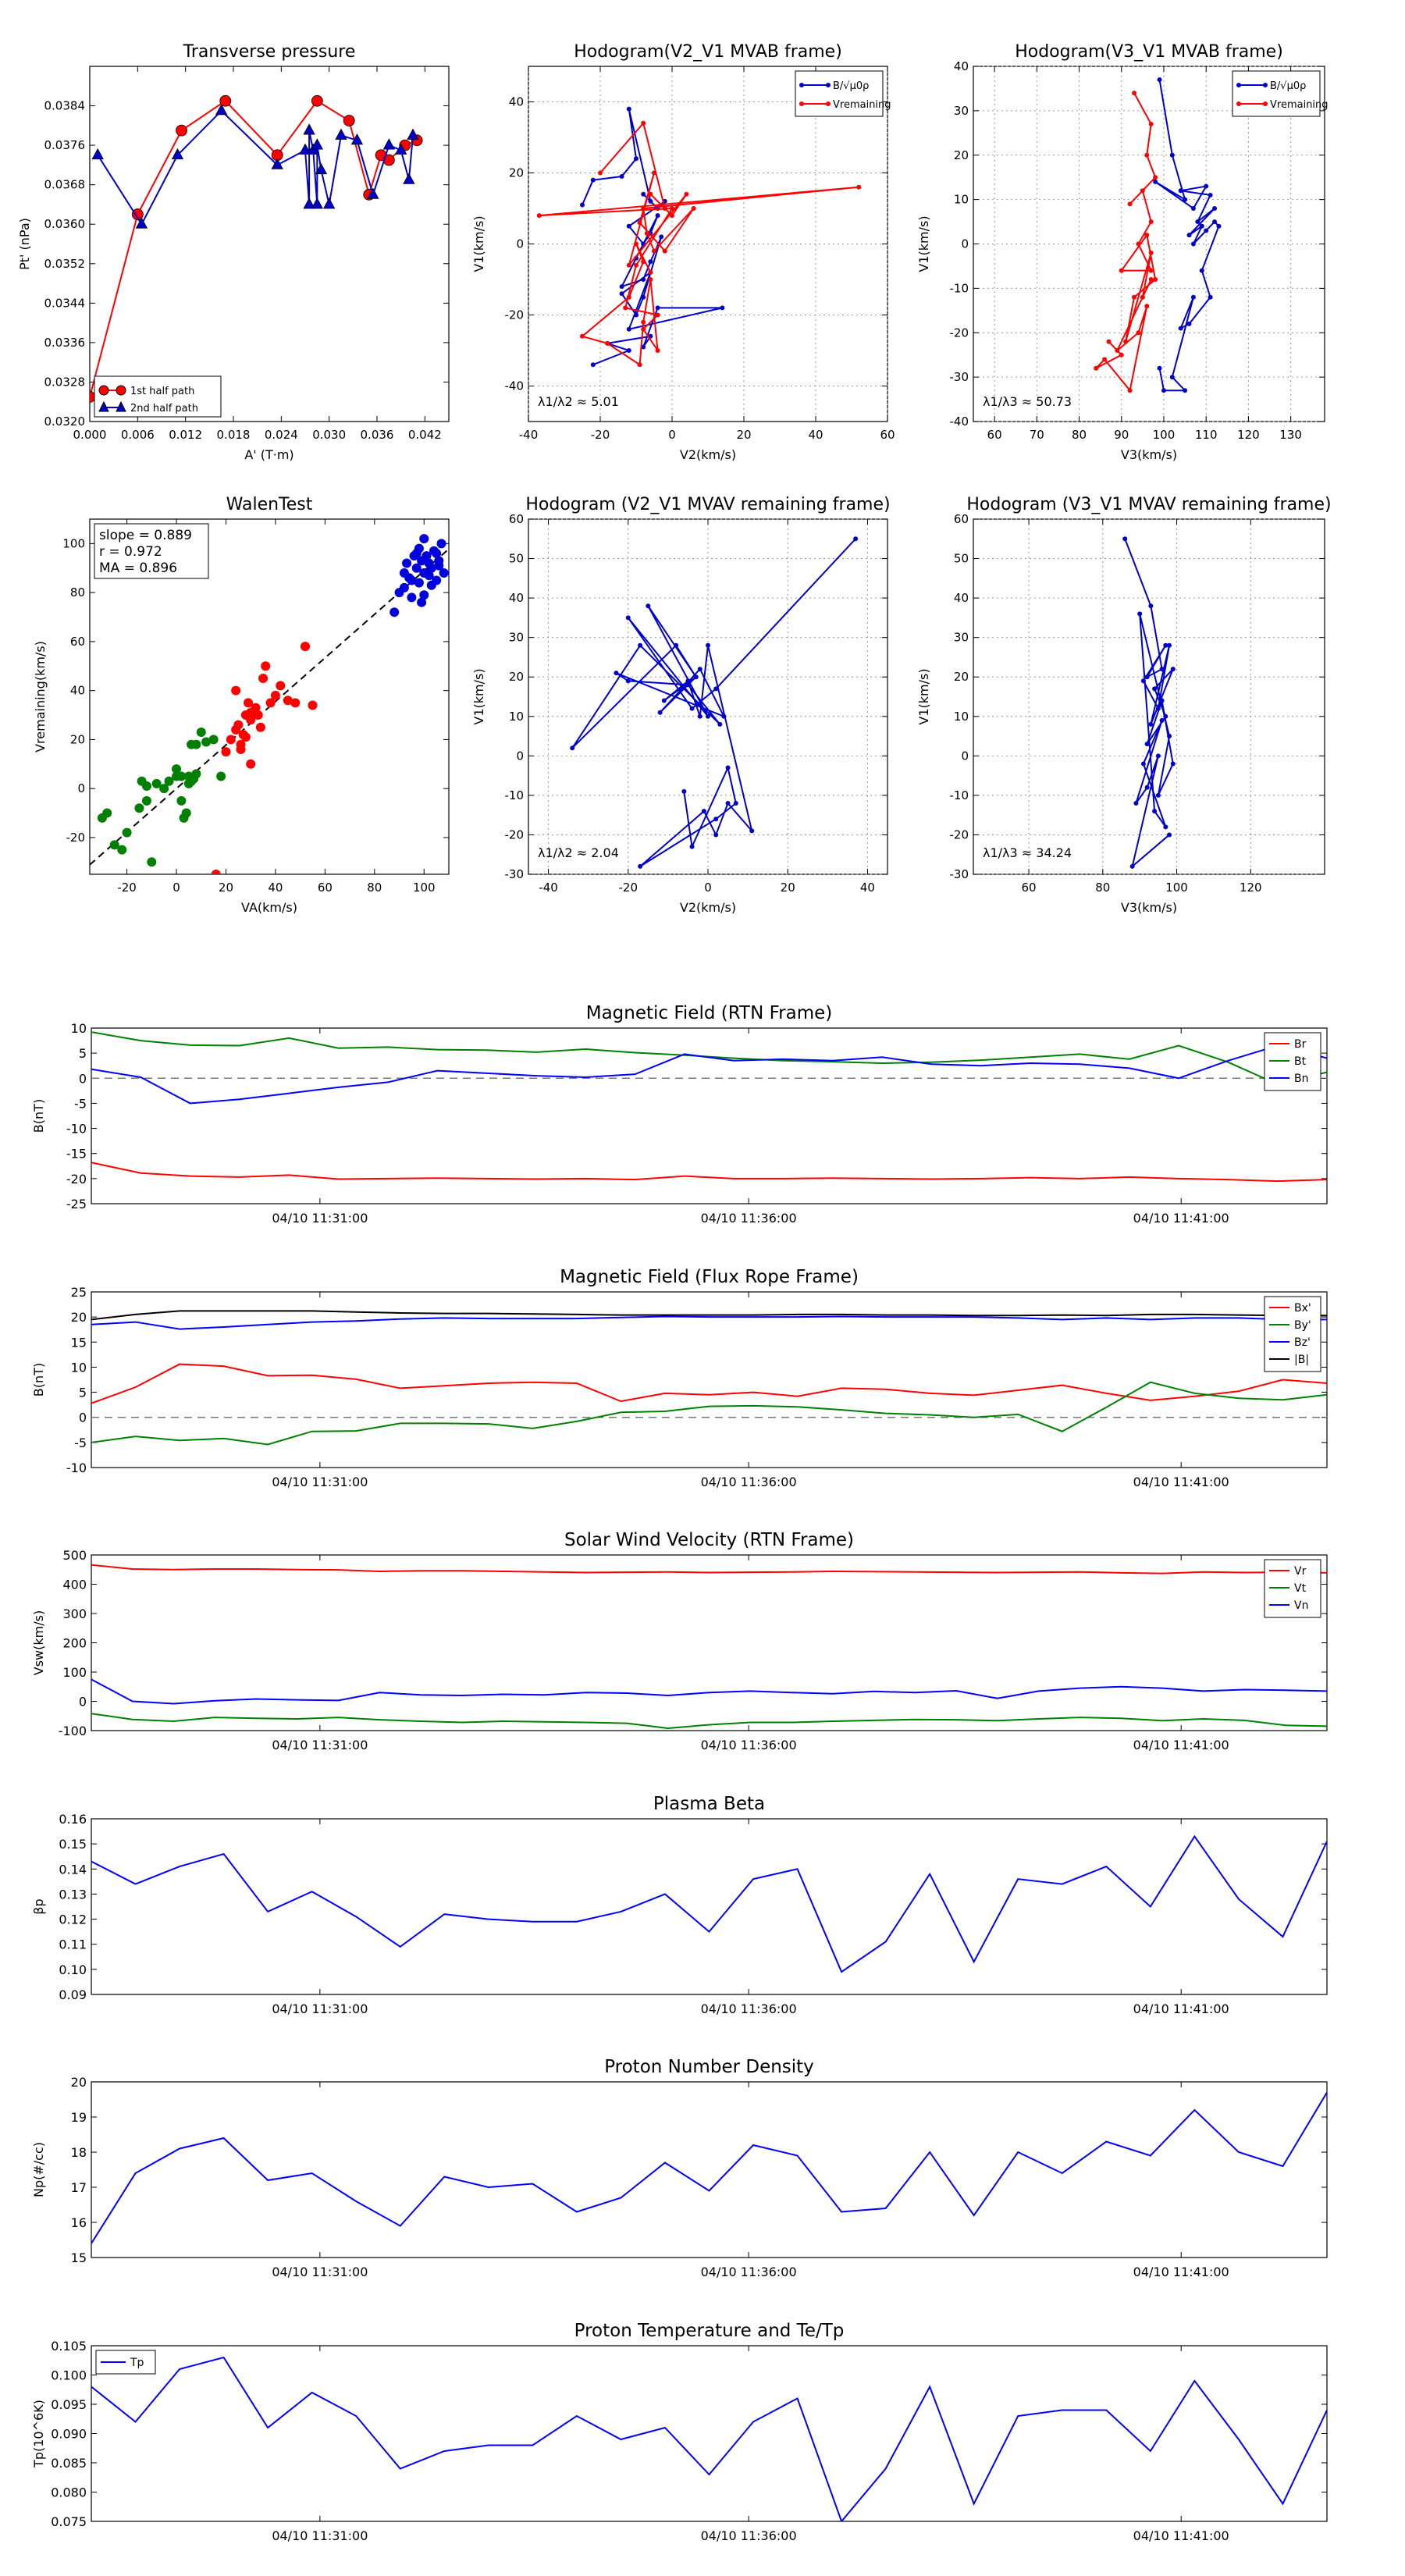 This screenshot has height=2576, width=1405. What do you see at coordinates (320, 2272) in the screenshot?
I see `x-tick-label: 04/10 11:31:00` at bounding box center [320, 2272].